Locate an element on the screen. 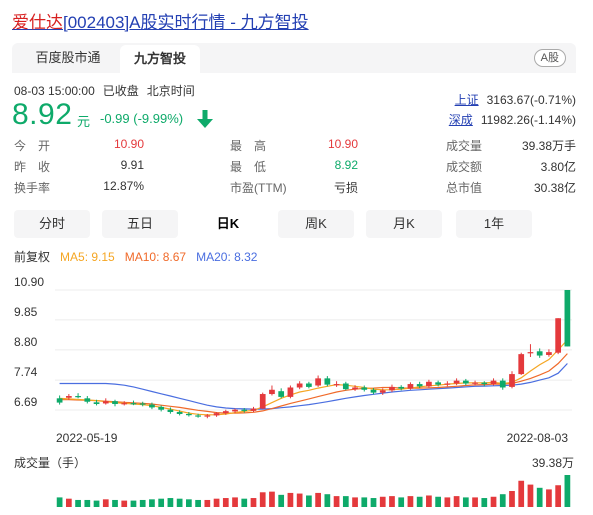 This screenshot has width=593, height=515. stock-name: 爱仕达 is located at coordinates (37, 22).